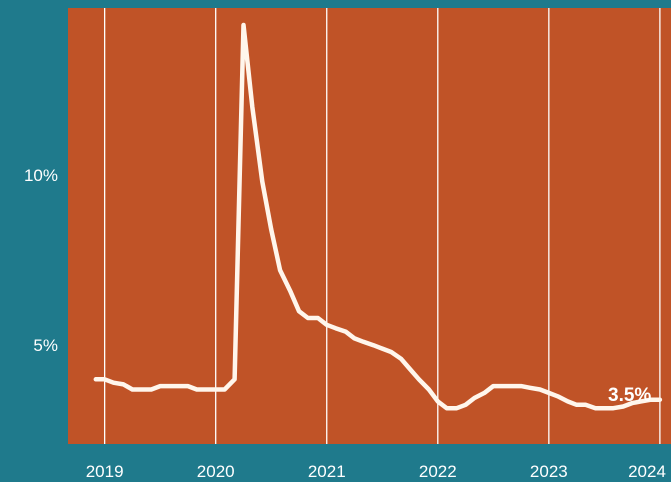 The width and height of the screenshot is (671, 482). I want to click on x-tick-label: 2024, so click(647, 471).